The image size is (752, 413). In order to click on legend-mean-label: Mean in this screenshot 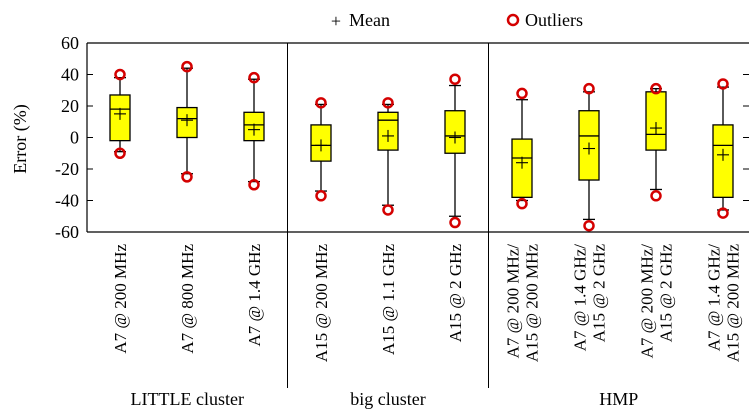, I will do `click(369, 20)`.